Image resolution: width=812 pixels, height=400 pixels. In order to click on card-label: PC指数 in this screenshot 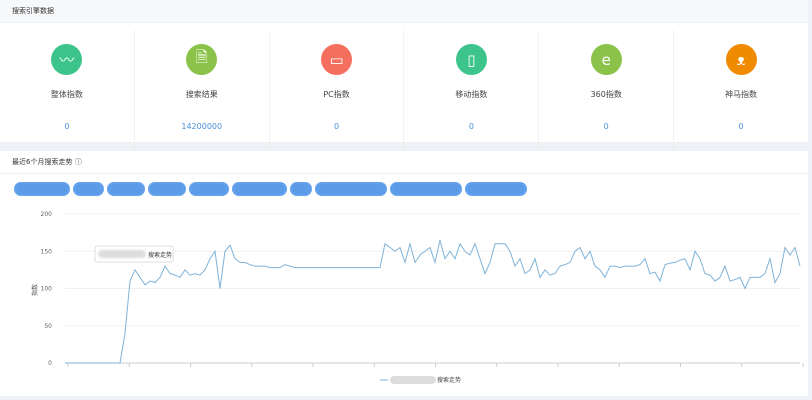, I will do `click(336, 94)`.